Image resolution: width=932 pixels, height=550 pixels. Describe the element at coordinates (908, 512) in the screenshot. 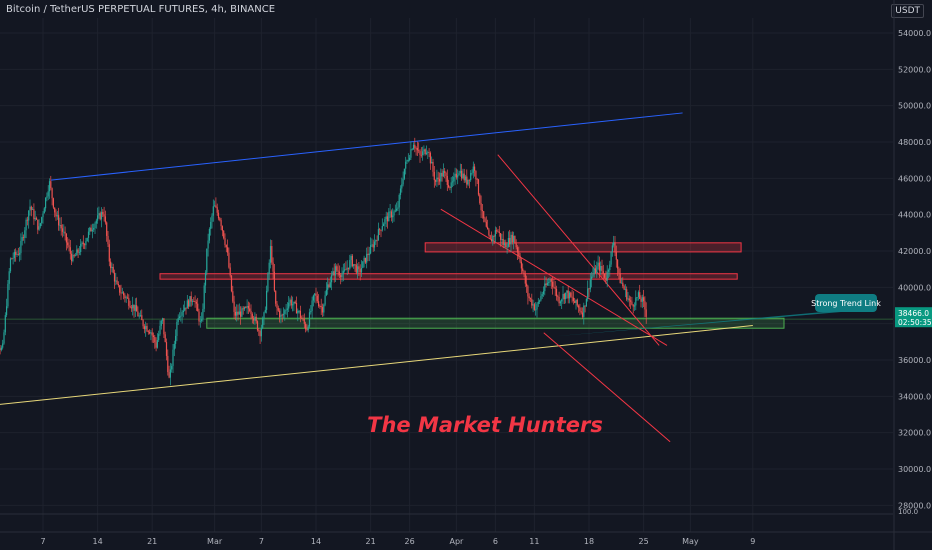

I see `volume-axis-label: 100.0` at that location.